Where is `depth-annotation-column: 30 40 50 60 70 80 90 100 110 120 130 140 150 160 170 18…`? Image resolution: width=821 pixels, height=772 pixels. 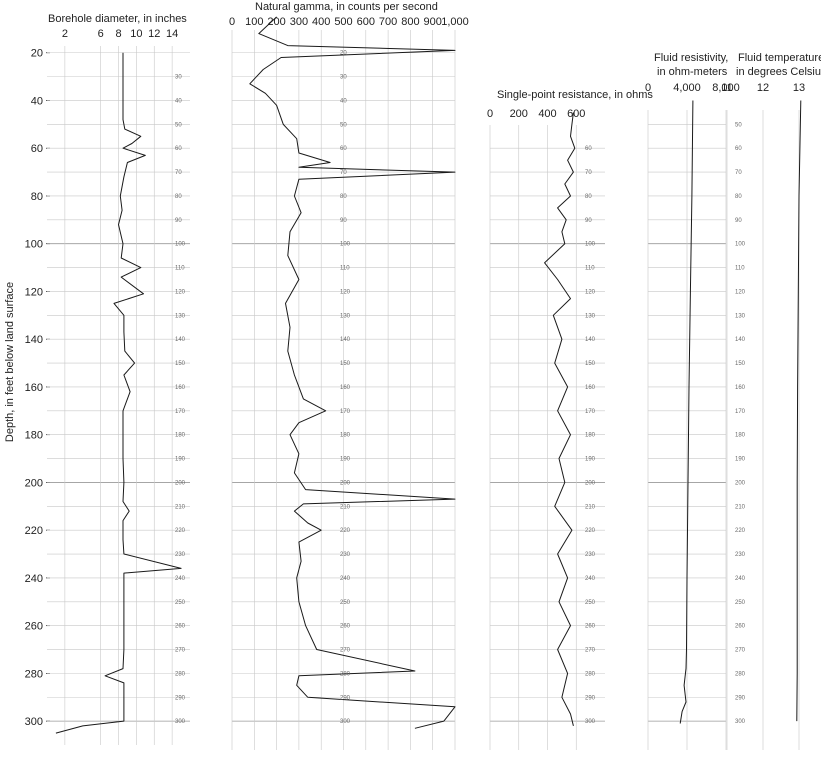
depth-annotation-column: 30 40 50 60 70 80 90 100 110 120 130 140 150 160 170 18… is located at coordinates (180, 400).